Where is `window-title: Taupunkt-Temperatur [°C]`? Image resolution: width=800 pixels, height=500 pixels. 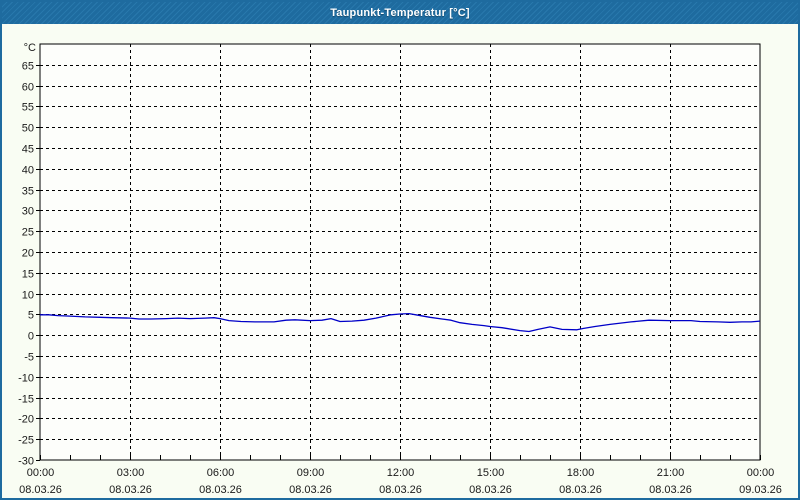
window-title: Taupunkt-Temperatur [°C] is located at coordinates (400, 13).